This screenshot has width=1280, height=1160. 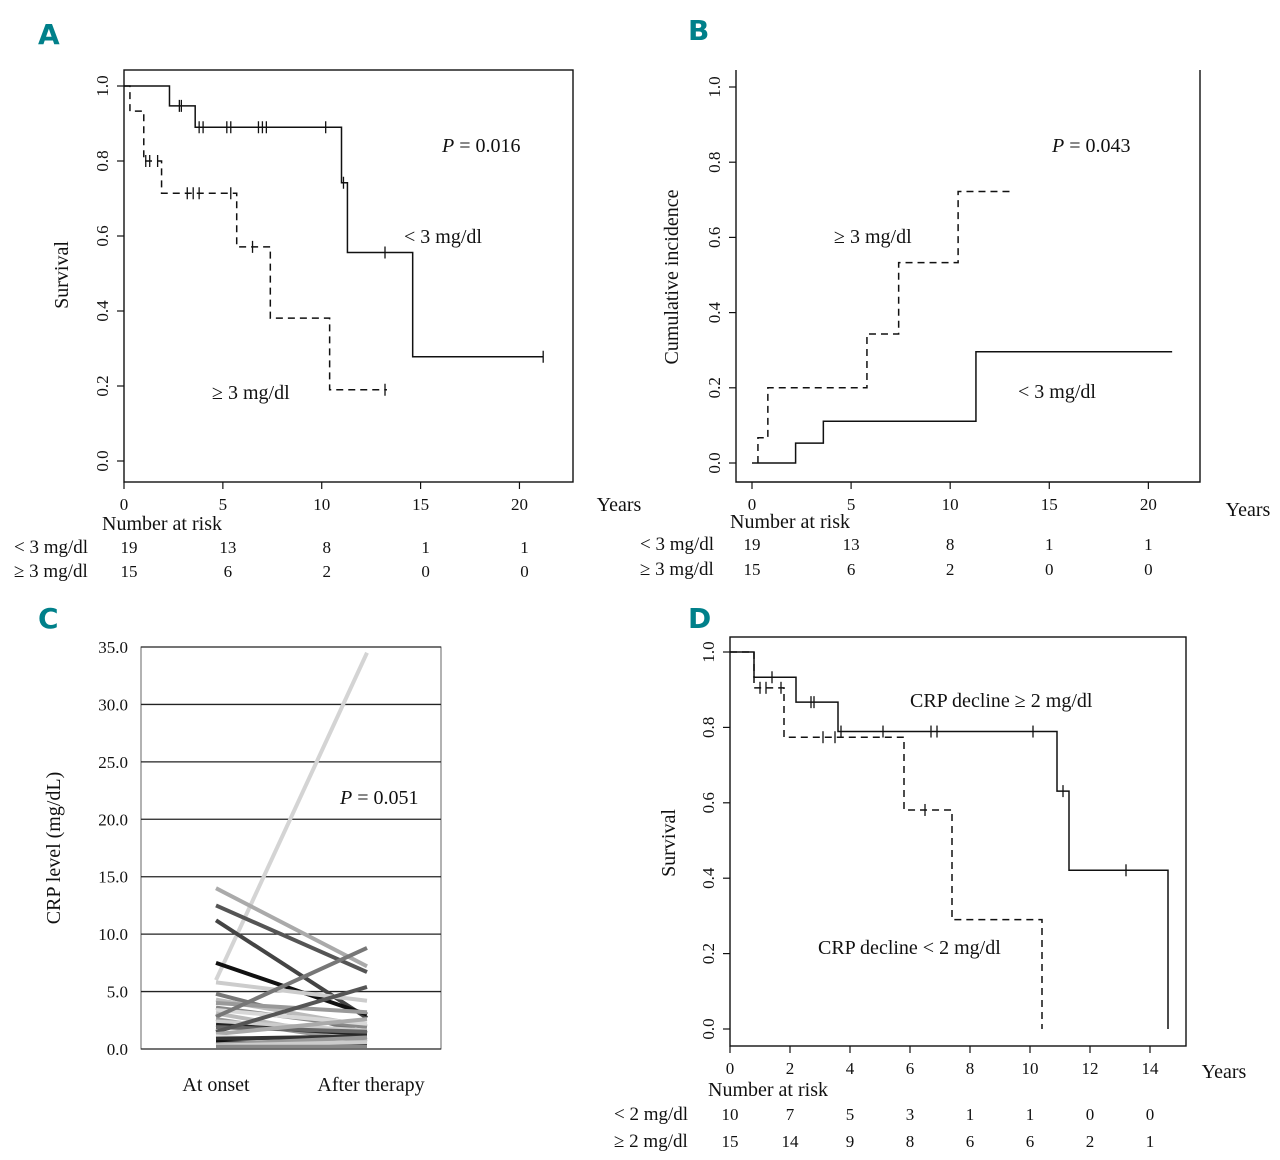 What do you see at coordinates (216, 1085) in the screenshot?
I see `category-label: At onset` at bounding box center [216, 1085].